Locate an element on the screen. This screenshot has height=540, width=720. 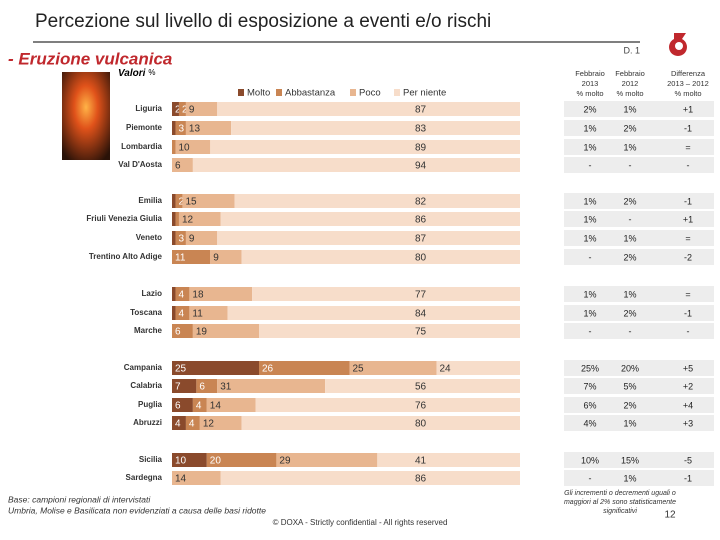
legend-swatch is located at coordinates (397, 92).